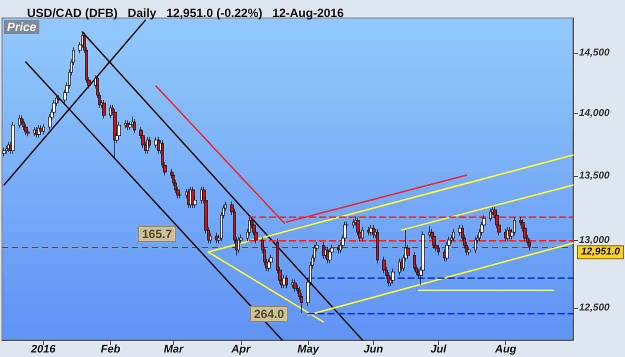 The image size is (625, 357). What do you see at coordinates (110, 350) in the screenshot?
I see `x-tick-label: Feb` at bounding box center [110, 350].